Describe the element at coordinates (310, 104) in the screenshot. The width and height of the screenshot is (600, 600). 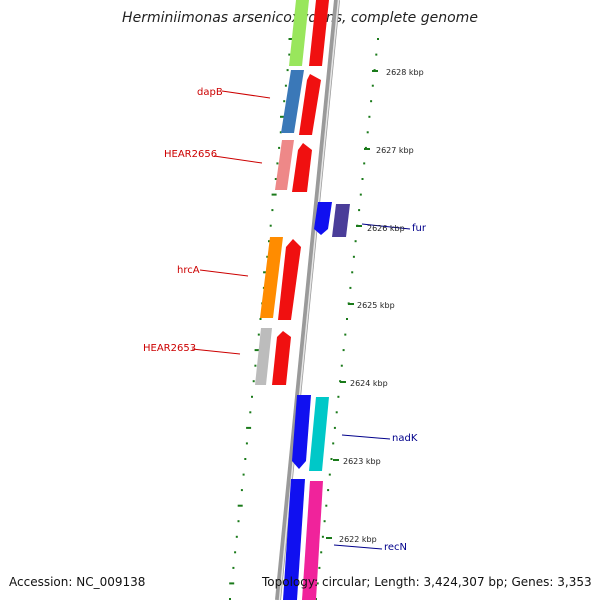
I see `feature-dapb-red-arrow` at that location.